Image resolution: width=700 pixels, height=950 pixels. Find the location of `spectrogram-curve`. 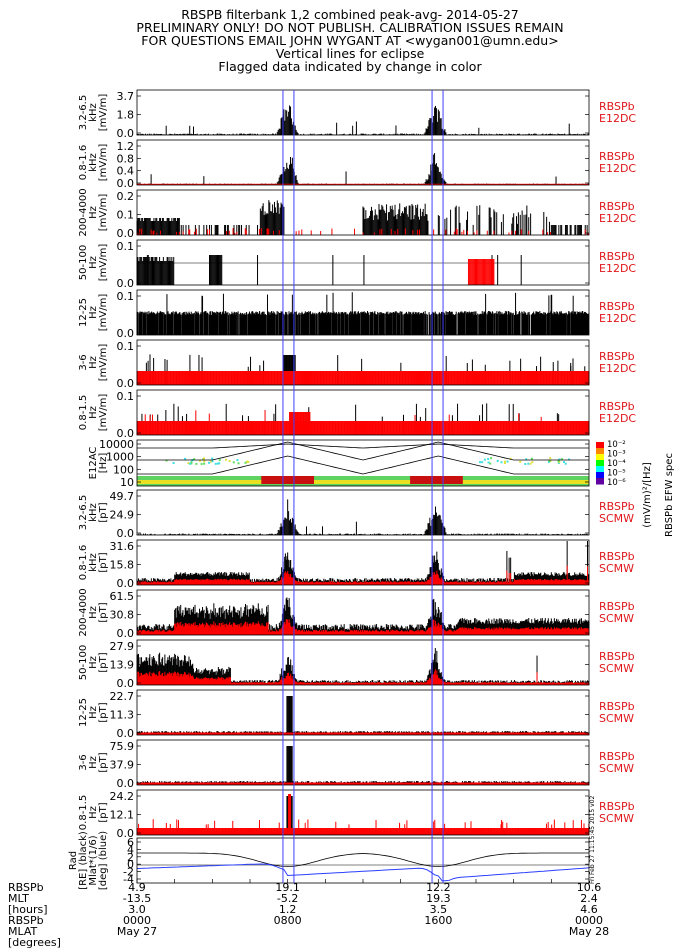

spectrogram-curve is located at coordinates (363, 451).